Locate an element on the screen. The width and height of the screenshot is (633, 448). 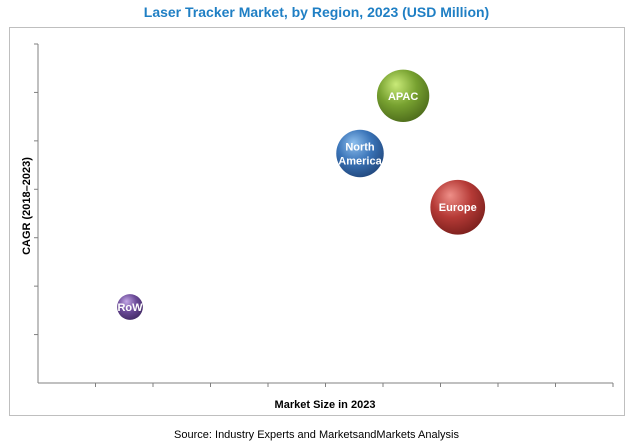
bubble-row: RoW is located at coordinates (130, 307).